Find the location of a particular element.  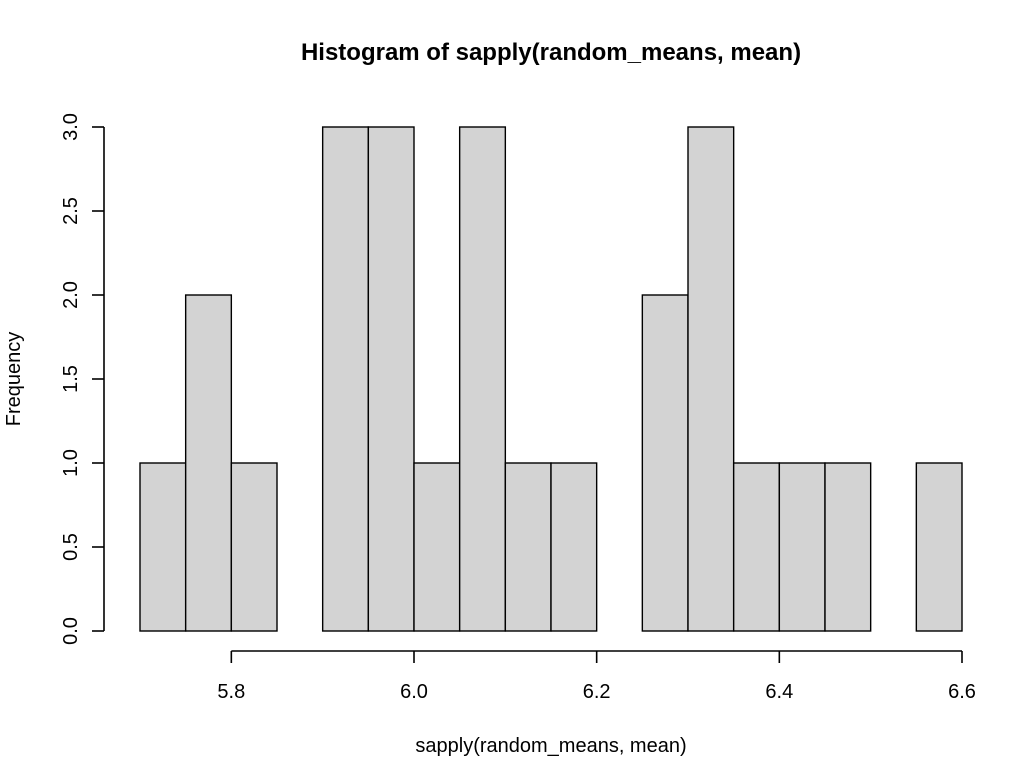

y-tick-label: 2.5 is located at coordinates (71, 211).